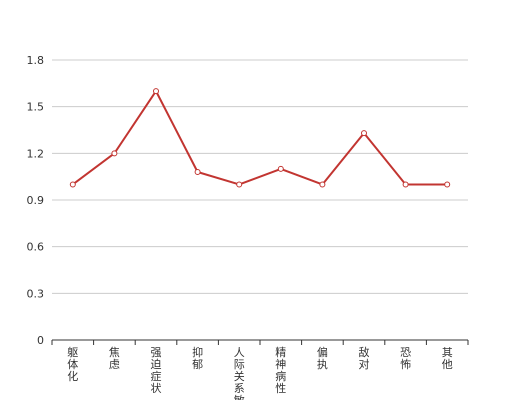 This screenshot has width=520, height=400. I want to click on x-tick-label: 躯体化, so click(72, 364).